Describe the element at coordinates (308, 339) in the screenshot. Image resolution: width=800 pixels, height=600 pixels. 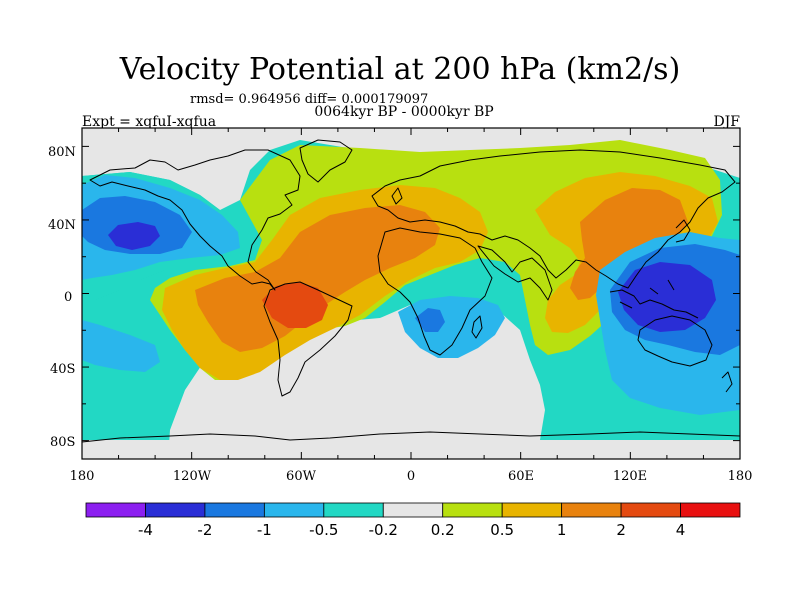
I see `coast-south-america` at that location.